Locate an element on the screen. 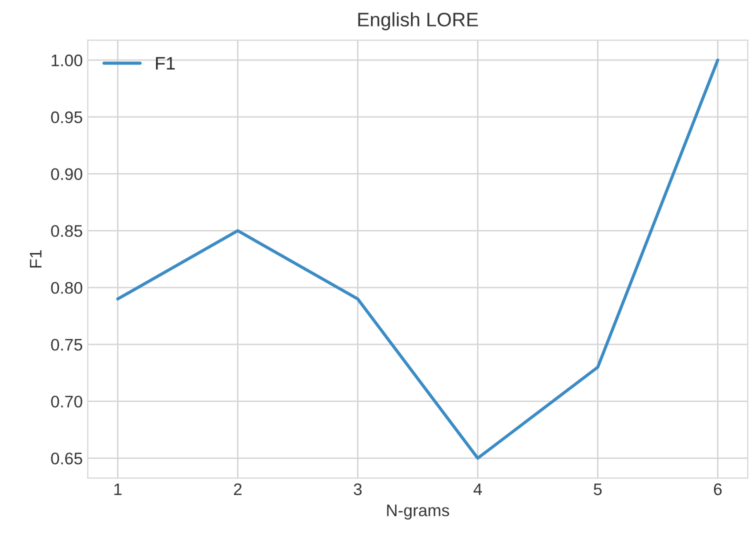 Image resolution: width=750 pixels, height=536 pixels. x-tick-label: 2 is located at coordinates (238, 489).